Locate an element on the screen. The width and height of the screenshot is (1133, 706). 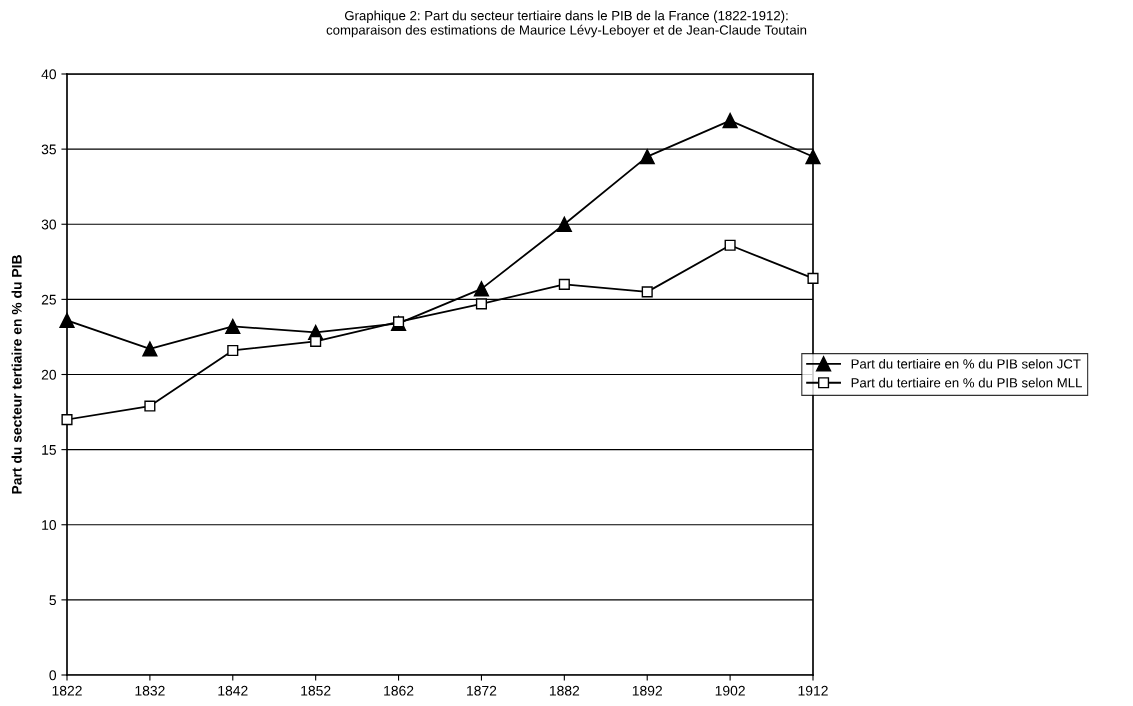
x-tick-label: 1872 is located at coordinates (482, 690).